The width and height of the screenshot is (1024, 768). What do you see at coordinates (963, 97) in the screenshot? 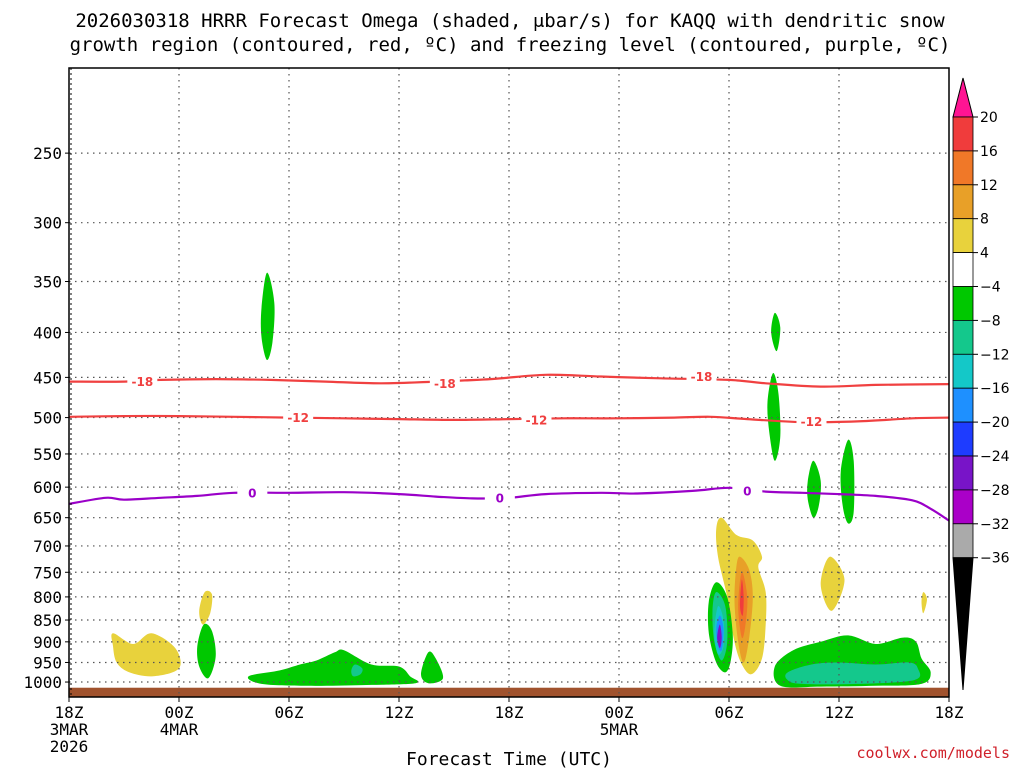
I see `colorbar-max-arrow` at bounding box center [963, 97].